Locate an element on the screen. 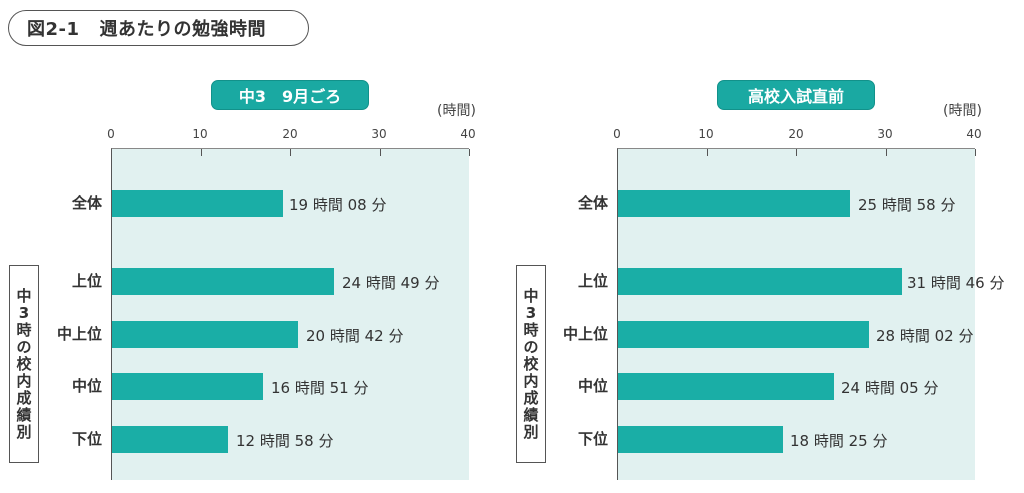 The width and height of the screenshot is (1024, 493). figure-title: 図2-1 週あたりの勉強時間 is located at coordinates (158, 28).